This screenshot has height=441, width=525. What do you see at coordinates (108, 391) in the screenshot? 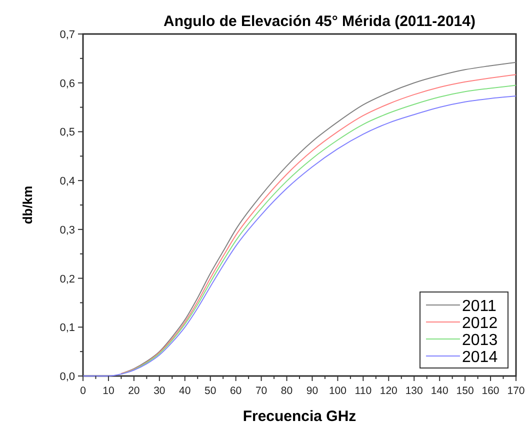
I see `x-tick-label: 10` at bounding box center [108, 391].